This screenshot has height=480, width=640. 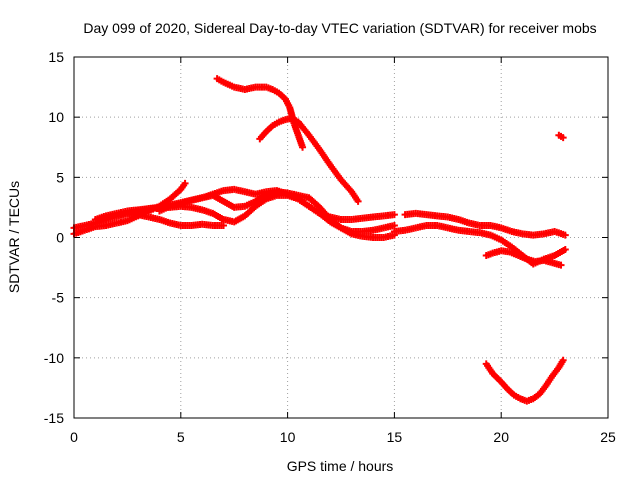 What do you see at coordinates (288, 437) in the screenshot?
I see `x-tick-label: 10` at bounding box center [288, 437].